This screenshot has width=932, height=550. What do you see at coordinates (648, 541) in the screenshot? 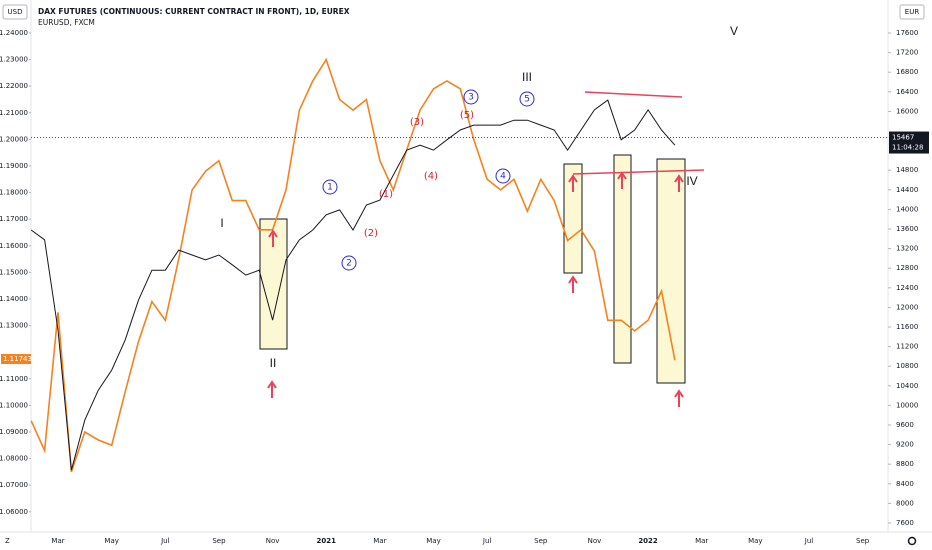
I see `x-tick-label: 2022` at bounding box center [648, 541].